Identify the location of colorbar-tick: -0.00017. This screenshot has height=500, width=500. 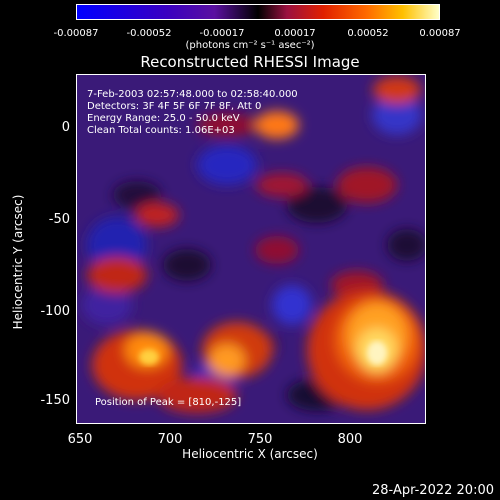
(222, 33).